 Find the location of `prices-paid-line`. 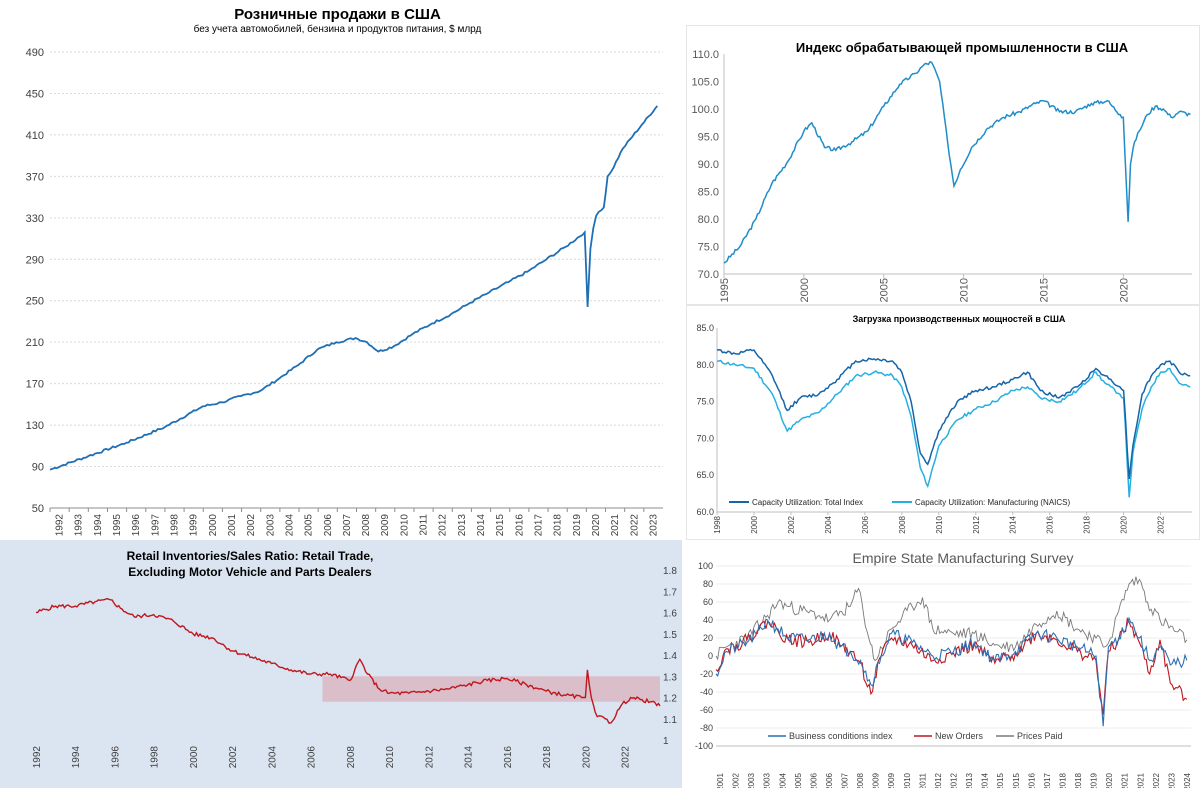

prices-paid-line is located at coordinates (951, 619).